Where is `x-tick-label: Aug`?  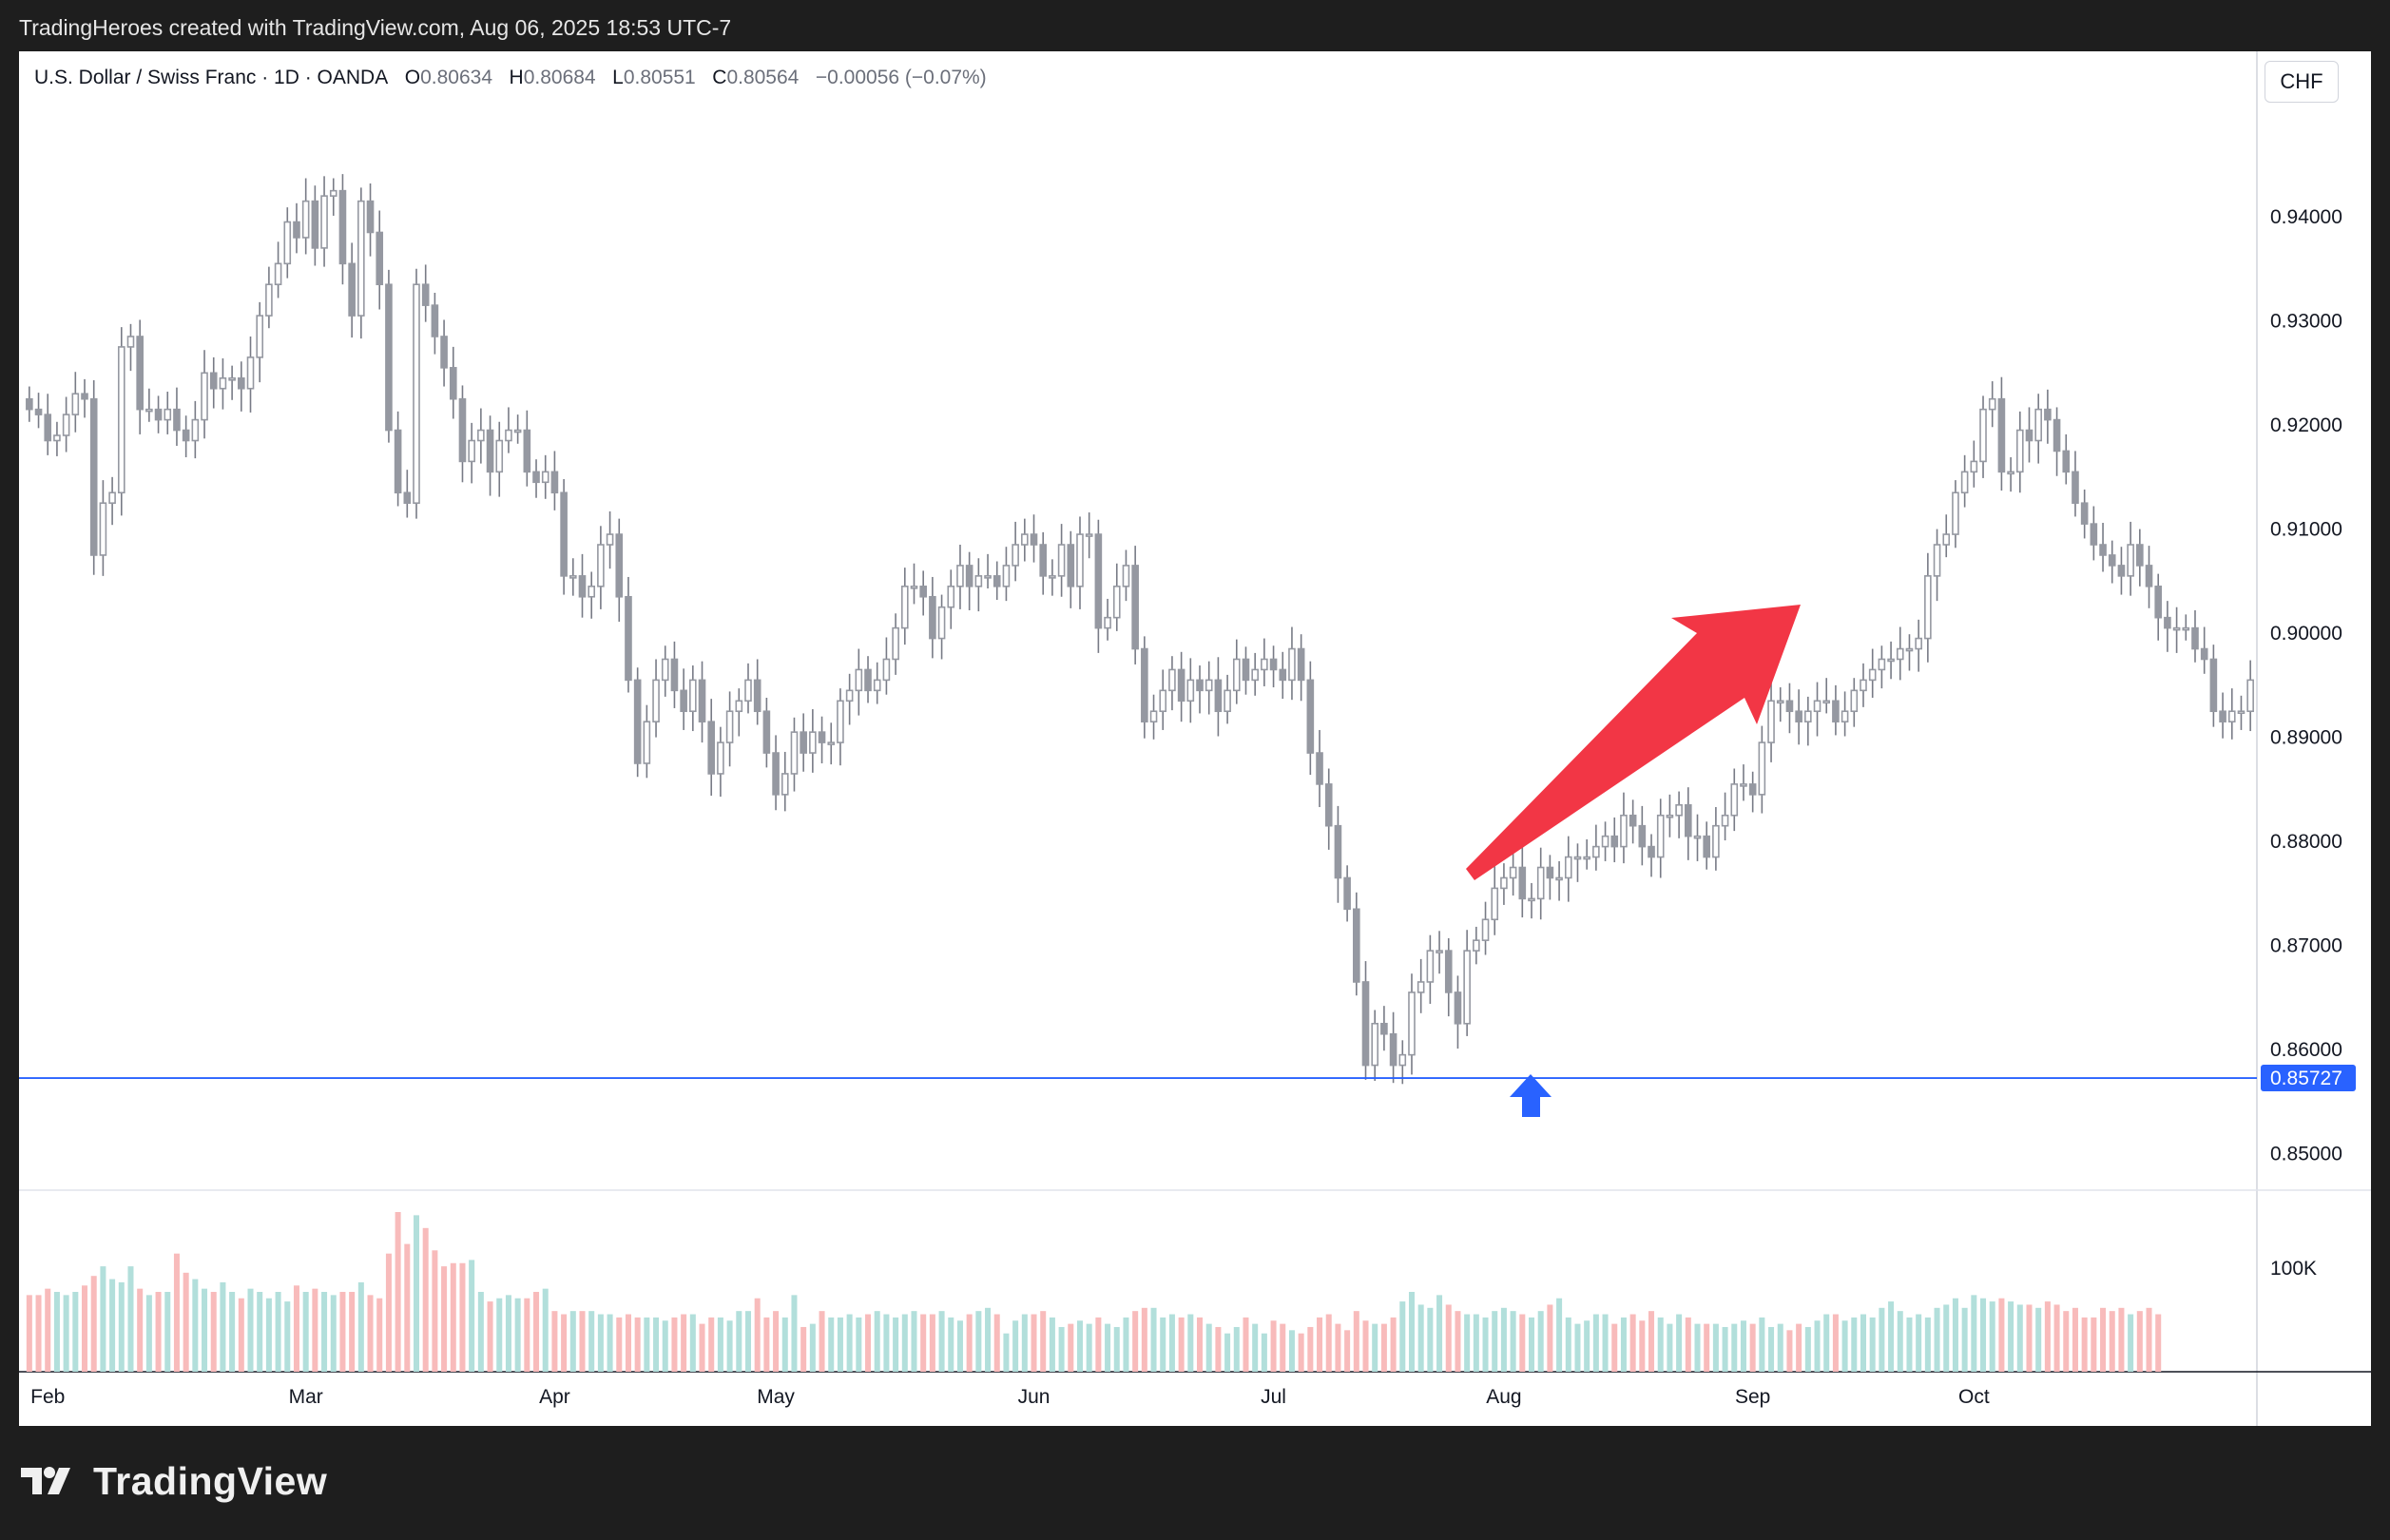 x-tick-label: Aug is located at coordinates (1503, 1397).